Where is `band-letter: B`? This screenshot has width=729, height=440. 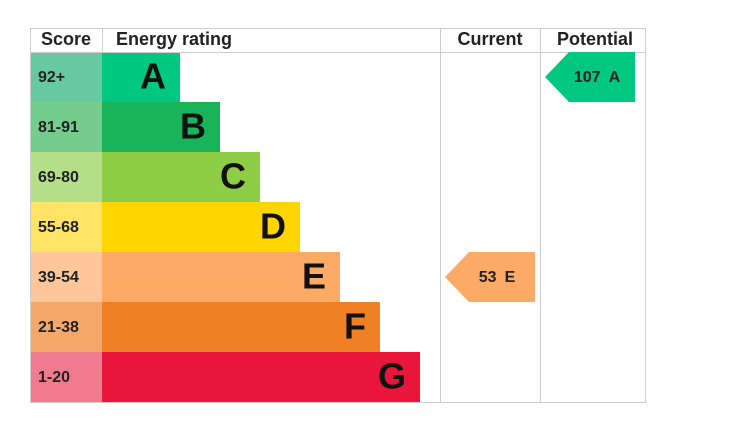
band-letter: B is located at coordinates (193, 126).